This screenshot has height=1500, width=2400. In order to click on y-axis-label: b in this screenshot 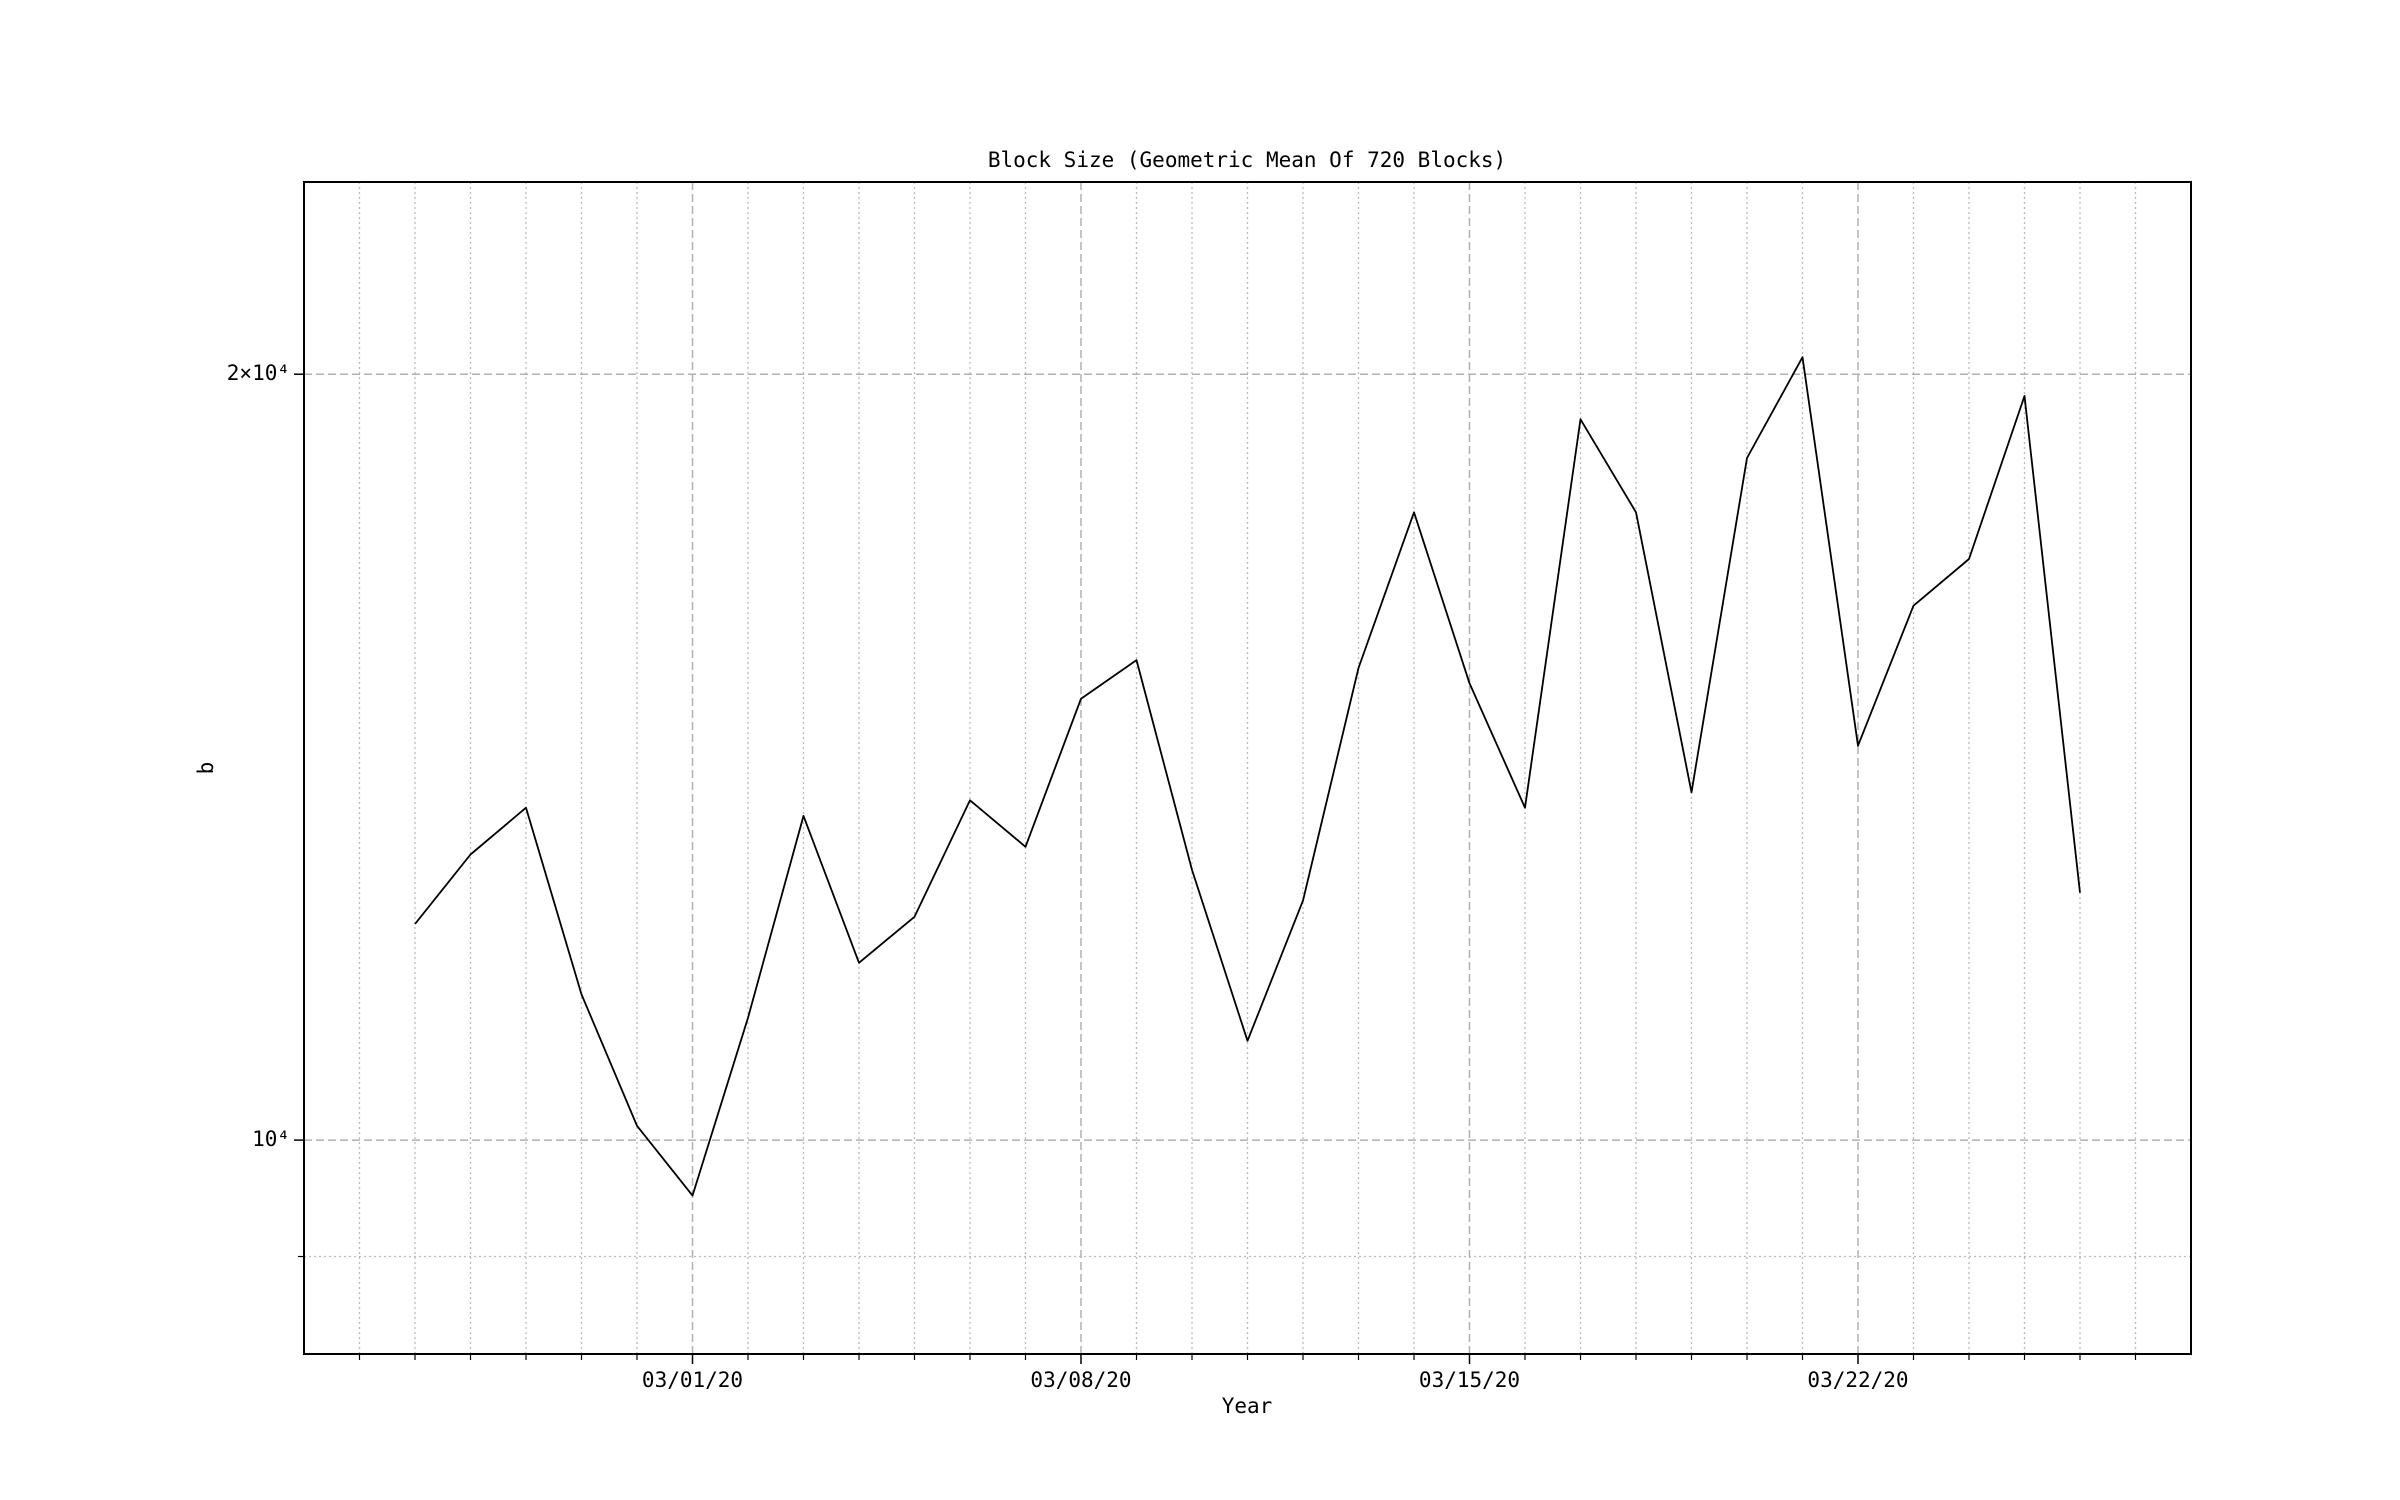, I will do `click(206, 768)`.